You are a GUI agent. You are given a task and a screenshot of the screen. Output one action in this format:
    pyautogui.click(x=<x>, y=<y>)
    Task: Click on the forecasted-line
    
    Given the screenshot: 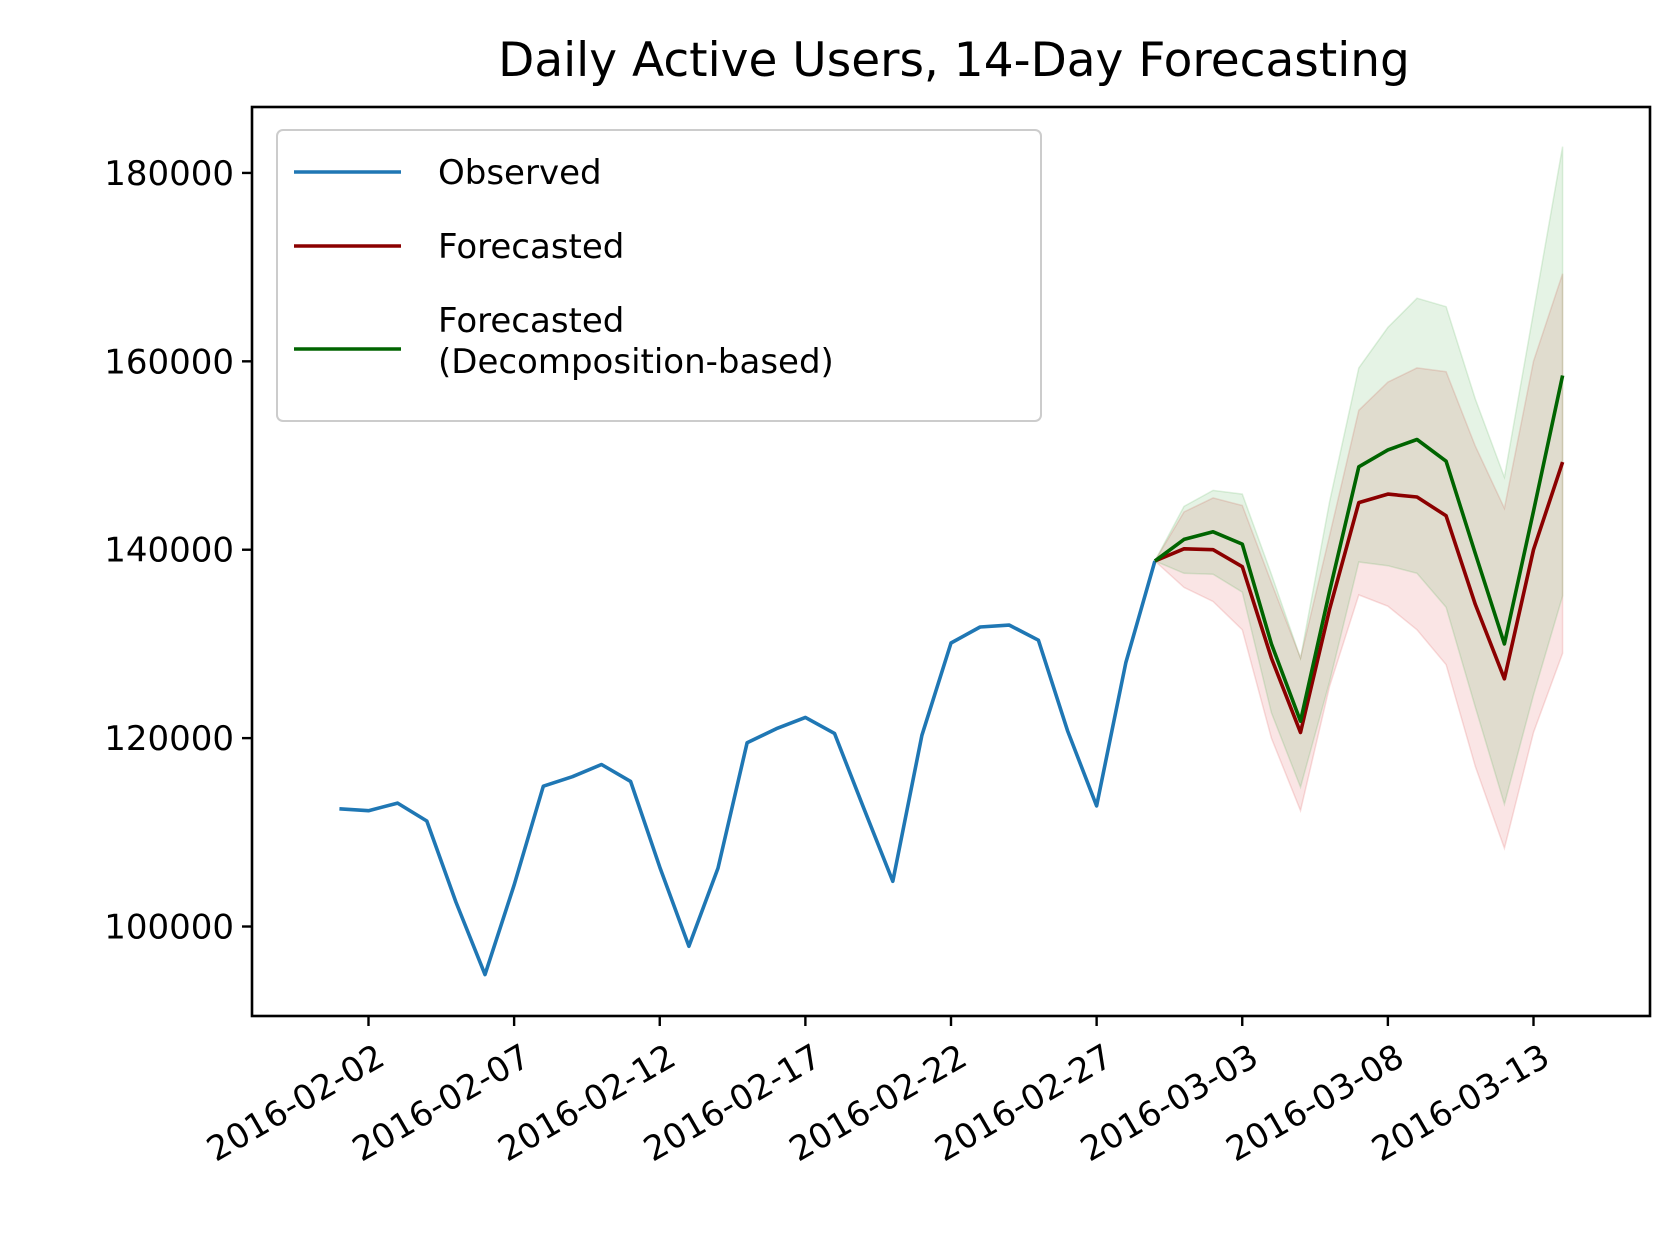 What is the action you would take?
    pyautogui.click(x=1359, y=598)
    